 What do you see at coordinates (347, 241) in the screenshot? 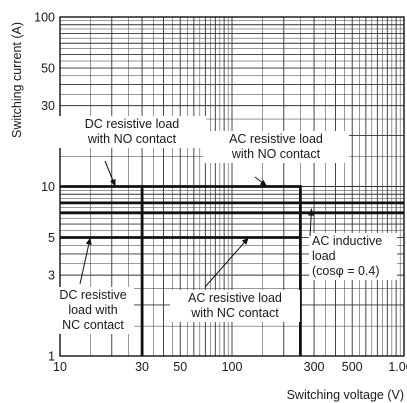
I see `annotation-line: AC inductive` at bounding box center [347, 241].